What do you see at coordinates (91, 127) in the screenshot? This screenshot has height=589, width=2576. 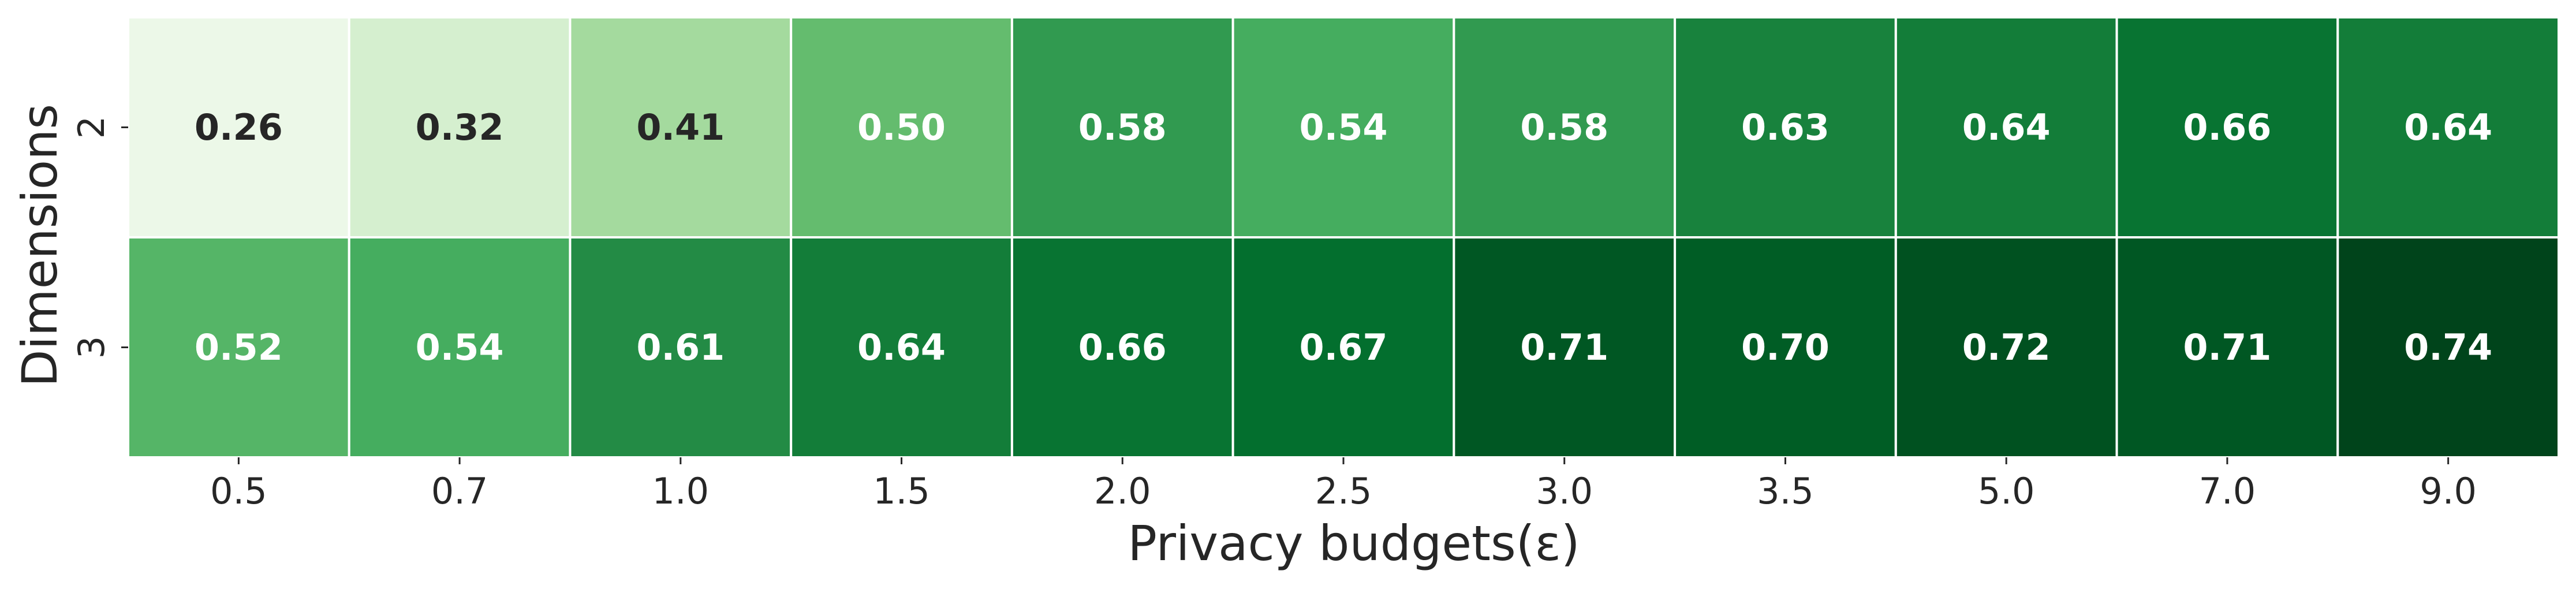 I see `y-tick-label: 2` at bounding box center [91, 127].